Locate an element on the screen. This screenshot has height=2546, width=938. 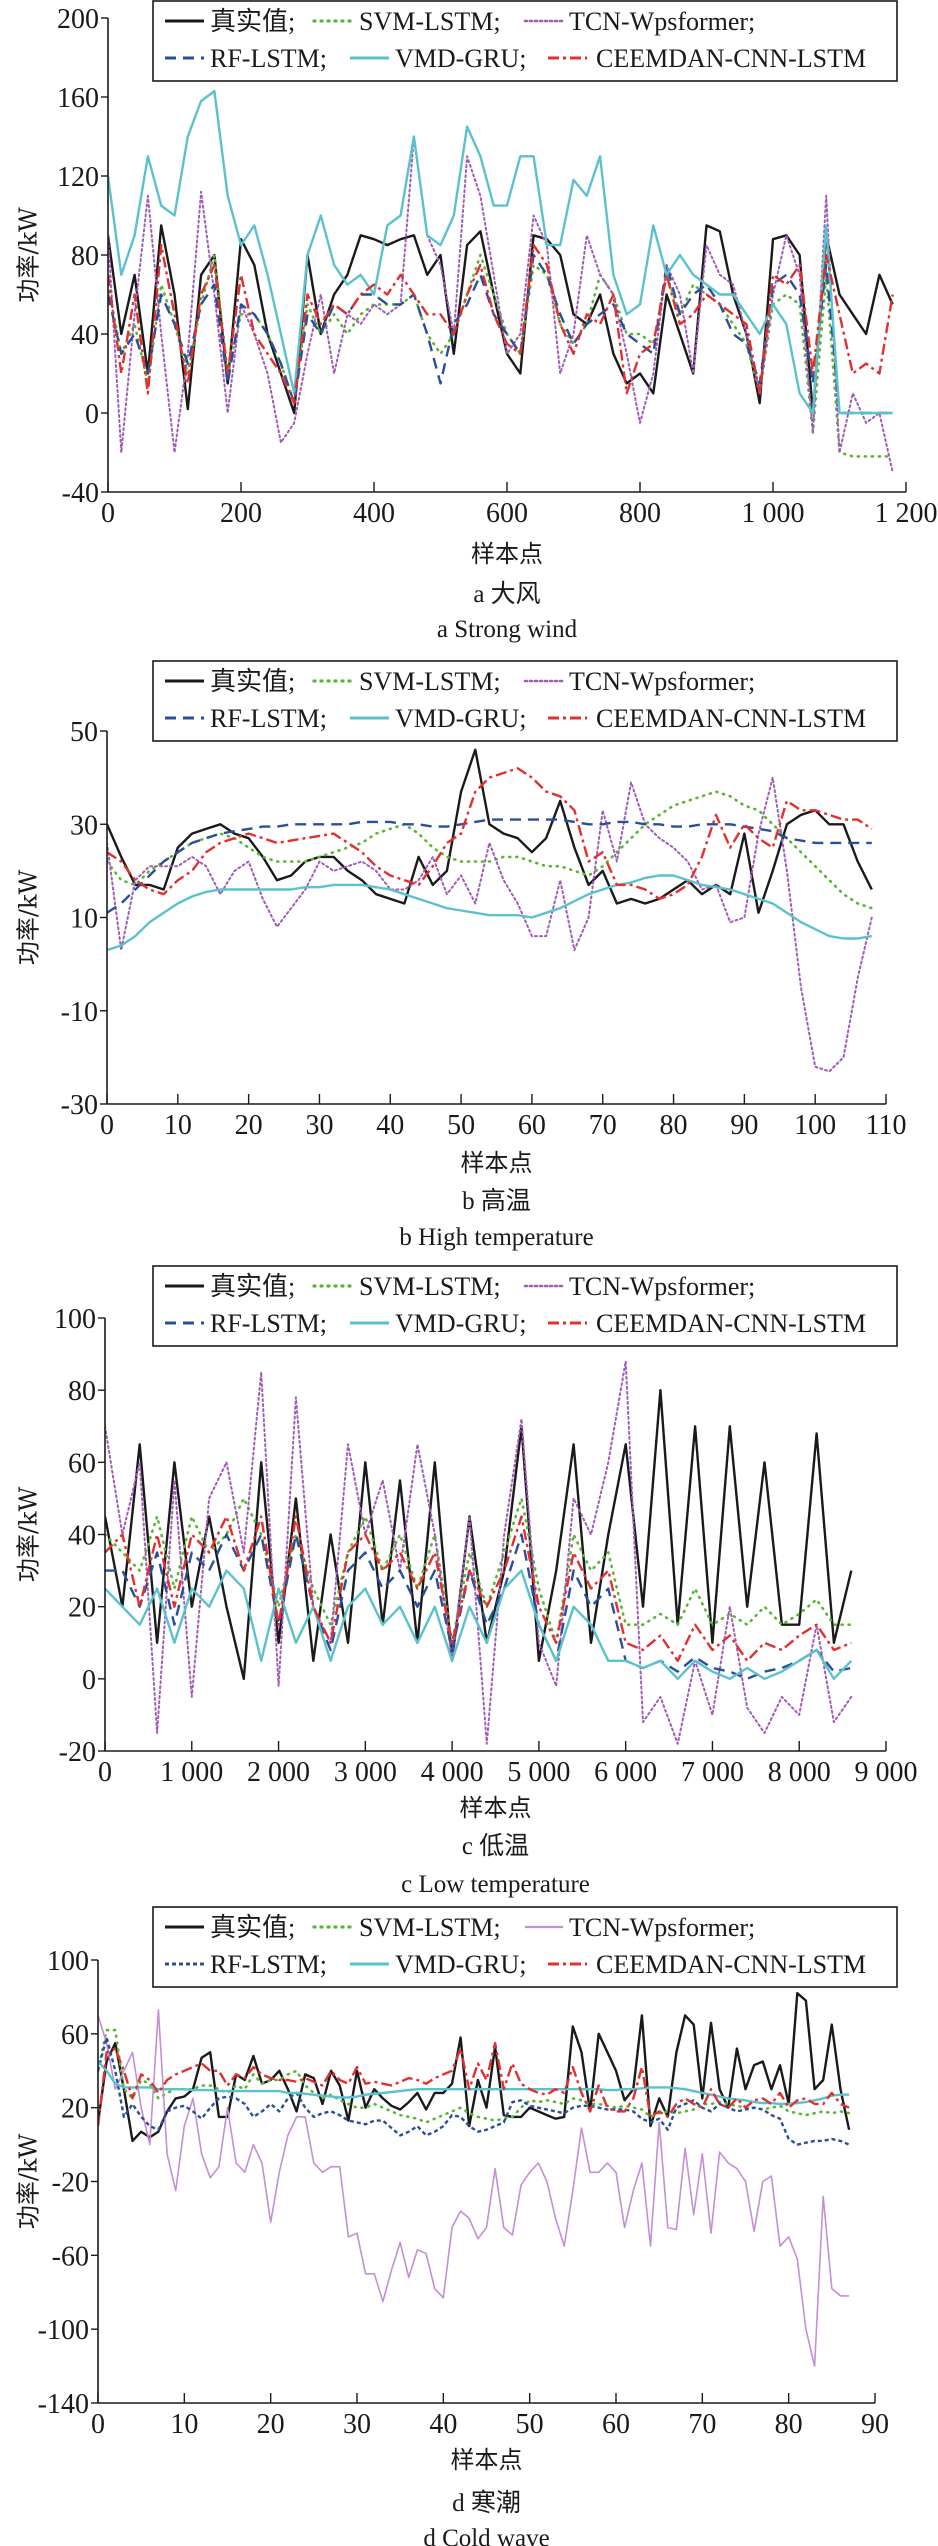
x-tick-label: 70 is located at coordinates (603, 1125).